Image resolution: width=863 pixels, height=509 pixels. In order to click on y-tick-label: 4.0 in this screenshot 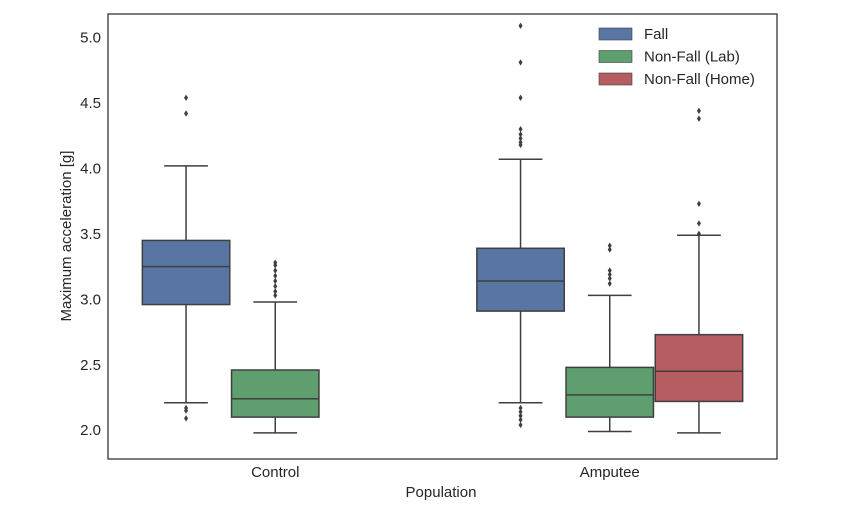, I will do `click(90, 168)`.